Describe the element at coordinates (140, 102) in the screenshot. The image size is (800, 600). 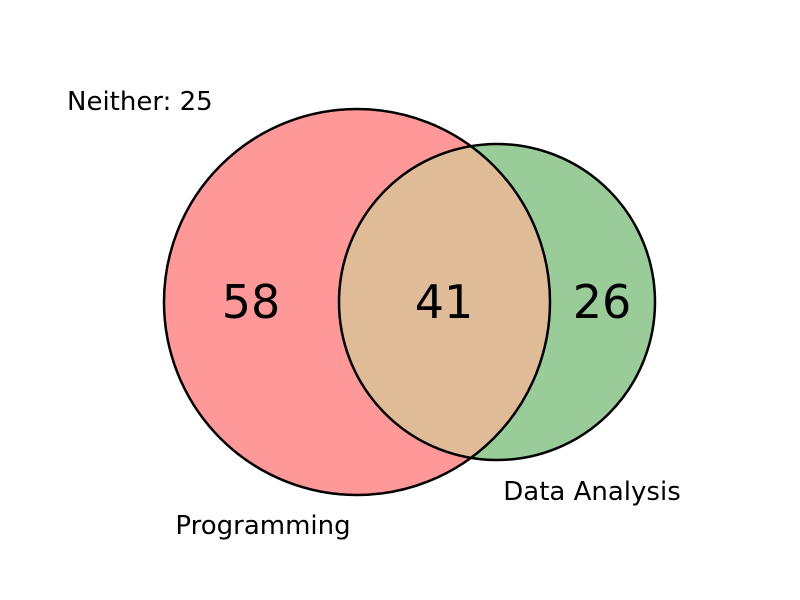
I see `neither-label: Neither: 25` at that location.